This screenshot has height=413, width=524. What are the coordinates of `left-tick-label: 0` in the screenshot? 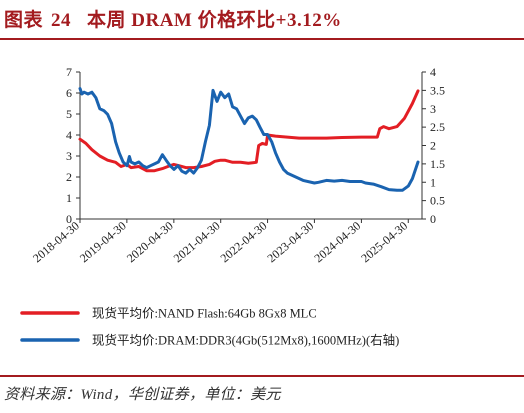 It's located at (69, 219).